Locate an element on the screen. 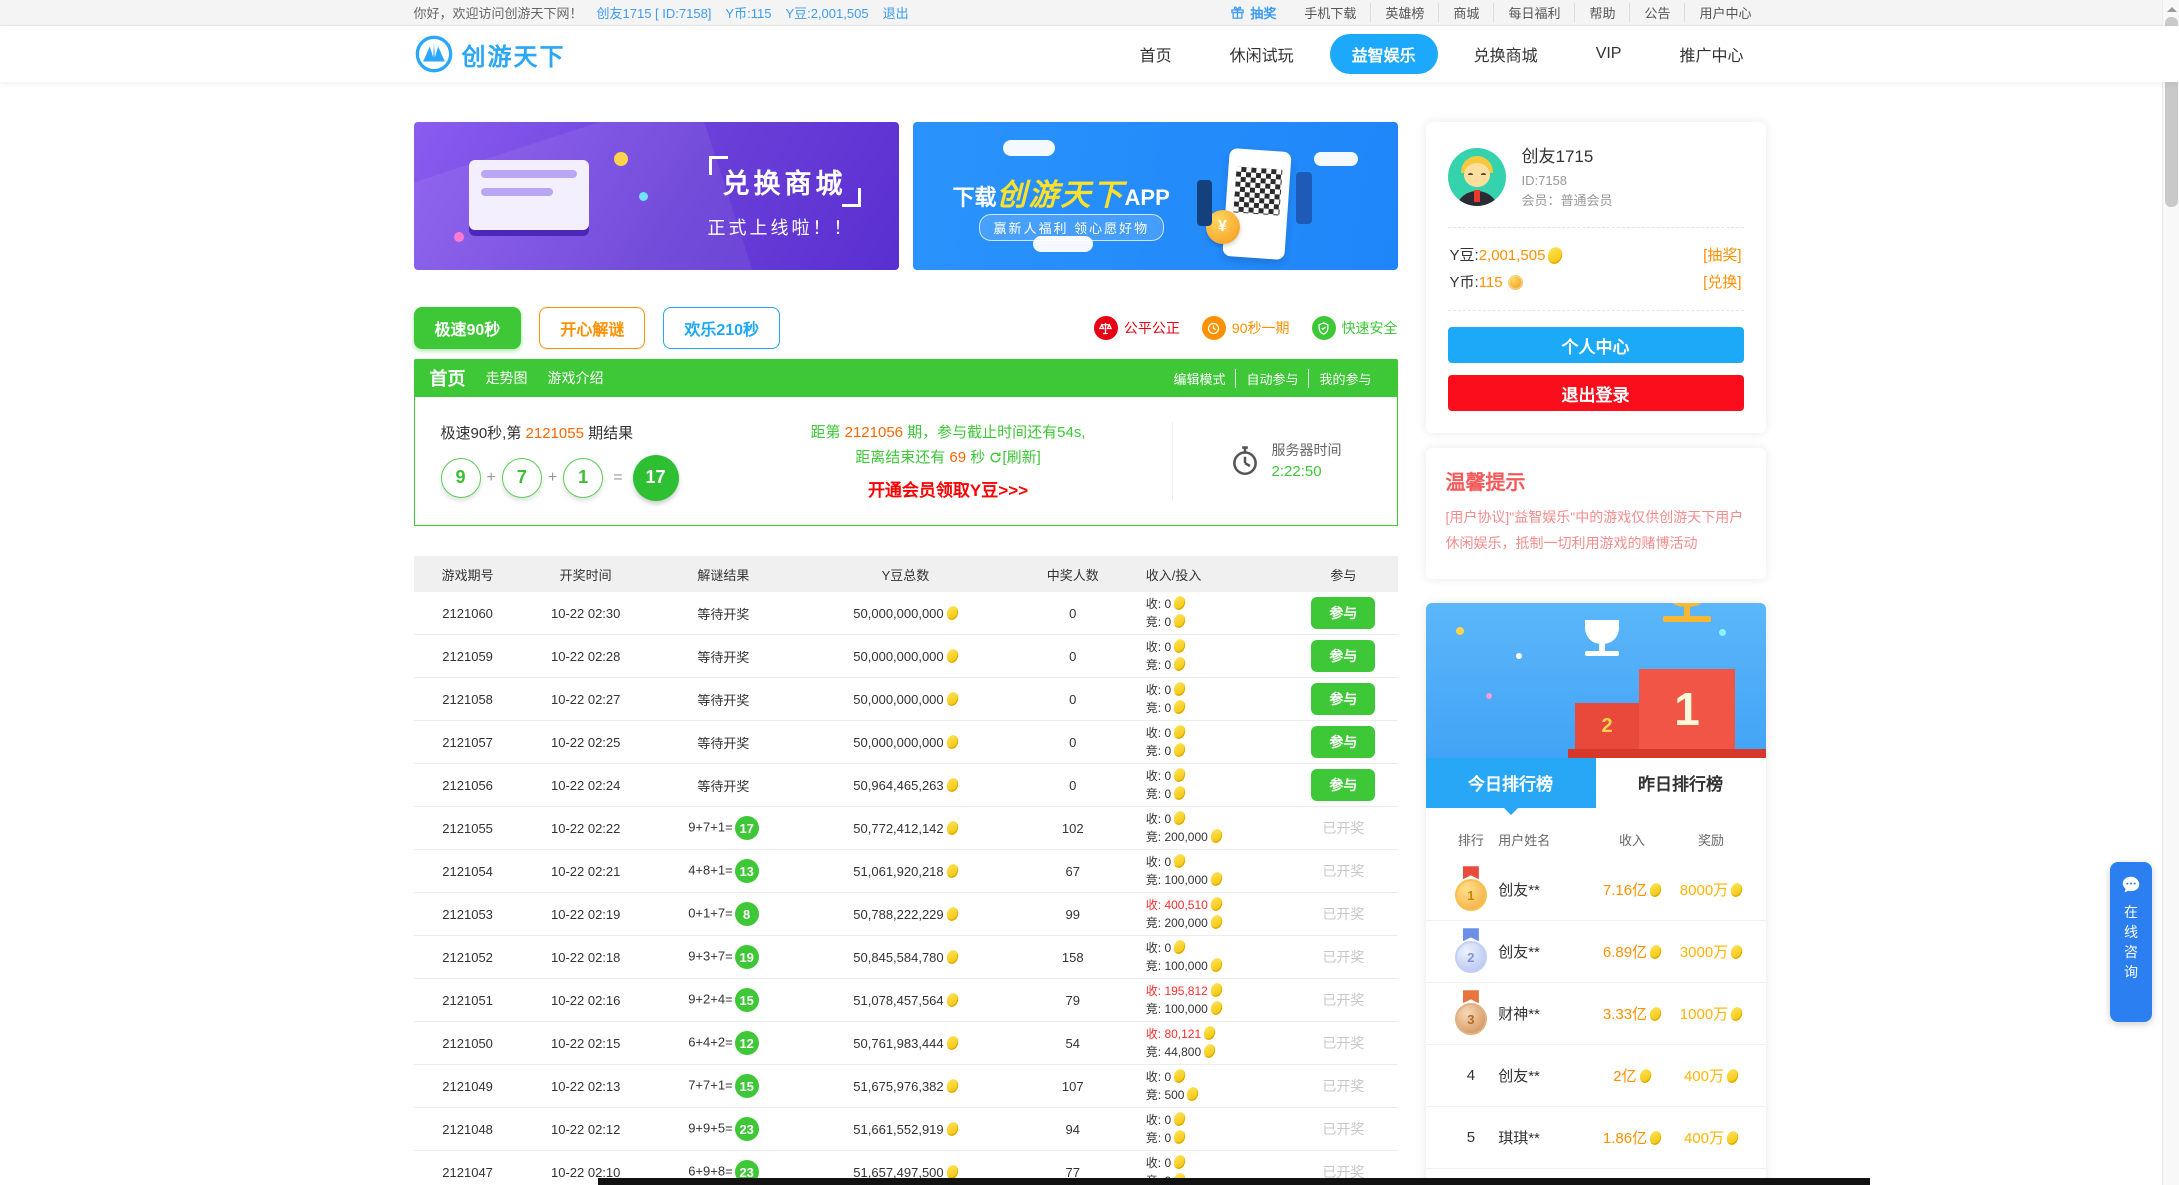  cell-total: 50,964,465,263 is located at coordinates (905, 784).